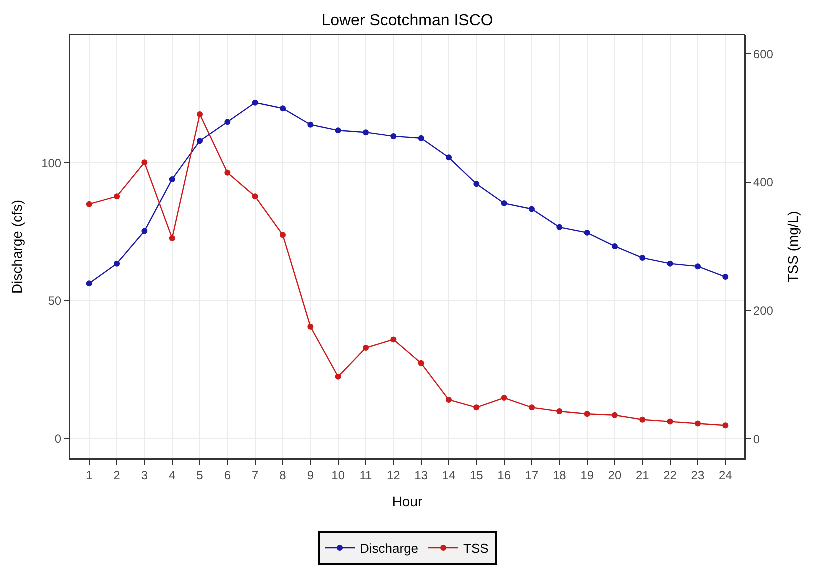  Describe the element at coordinates (698, 475) in the screenshot. I see `x-tick-label: 23` at that location.